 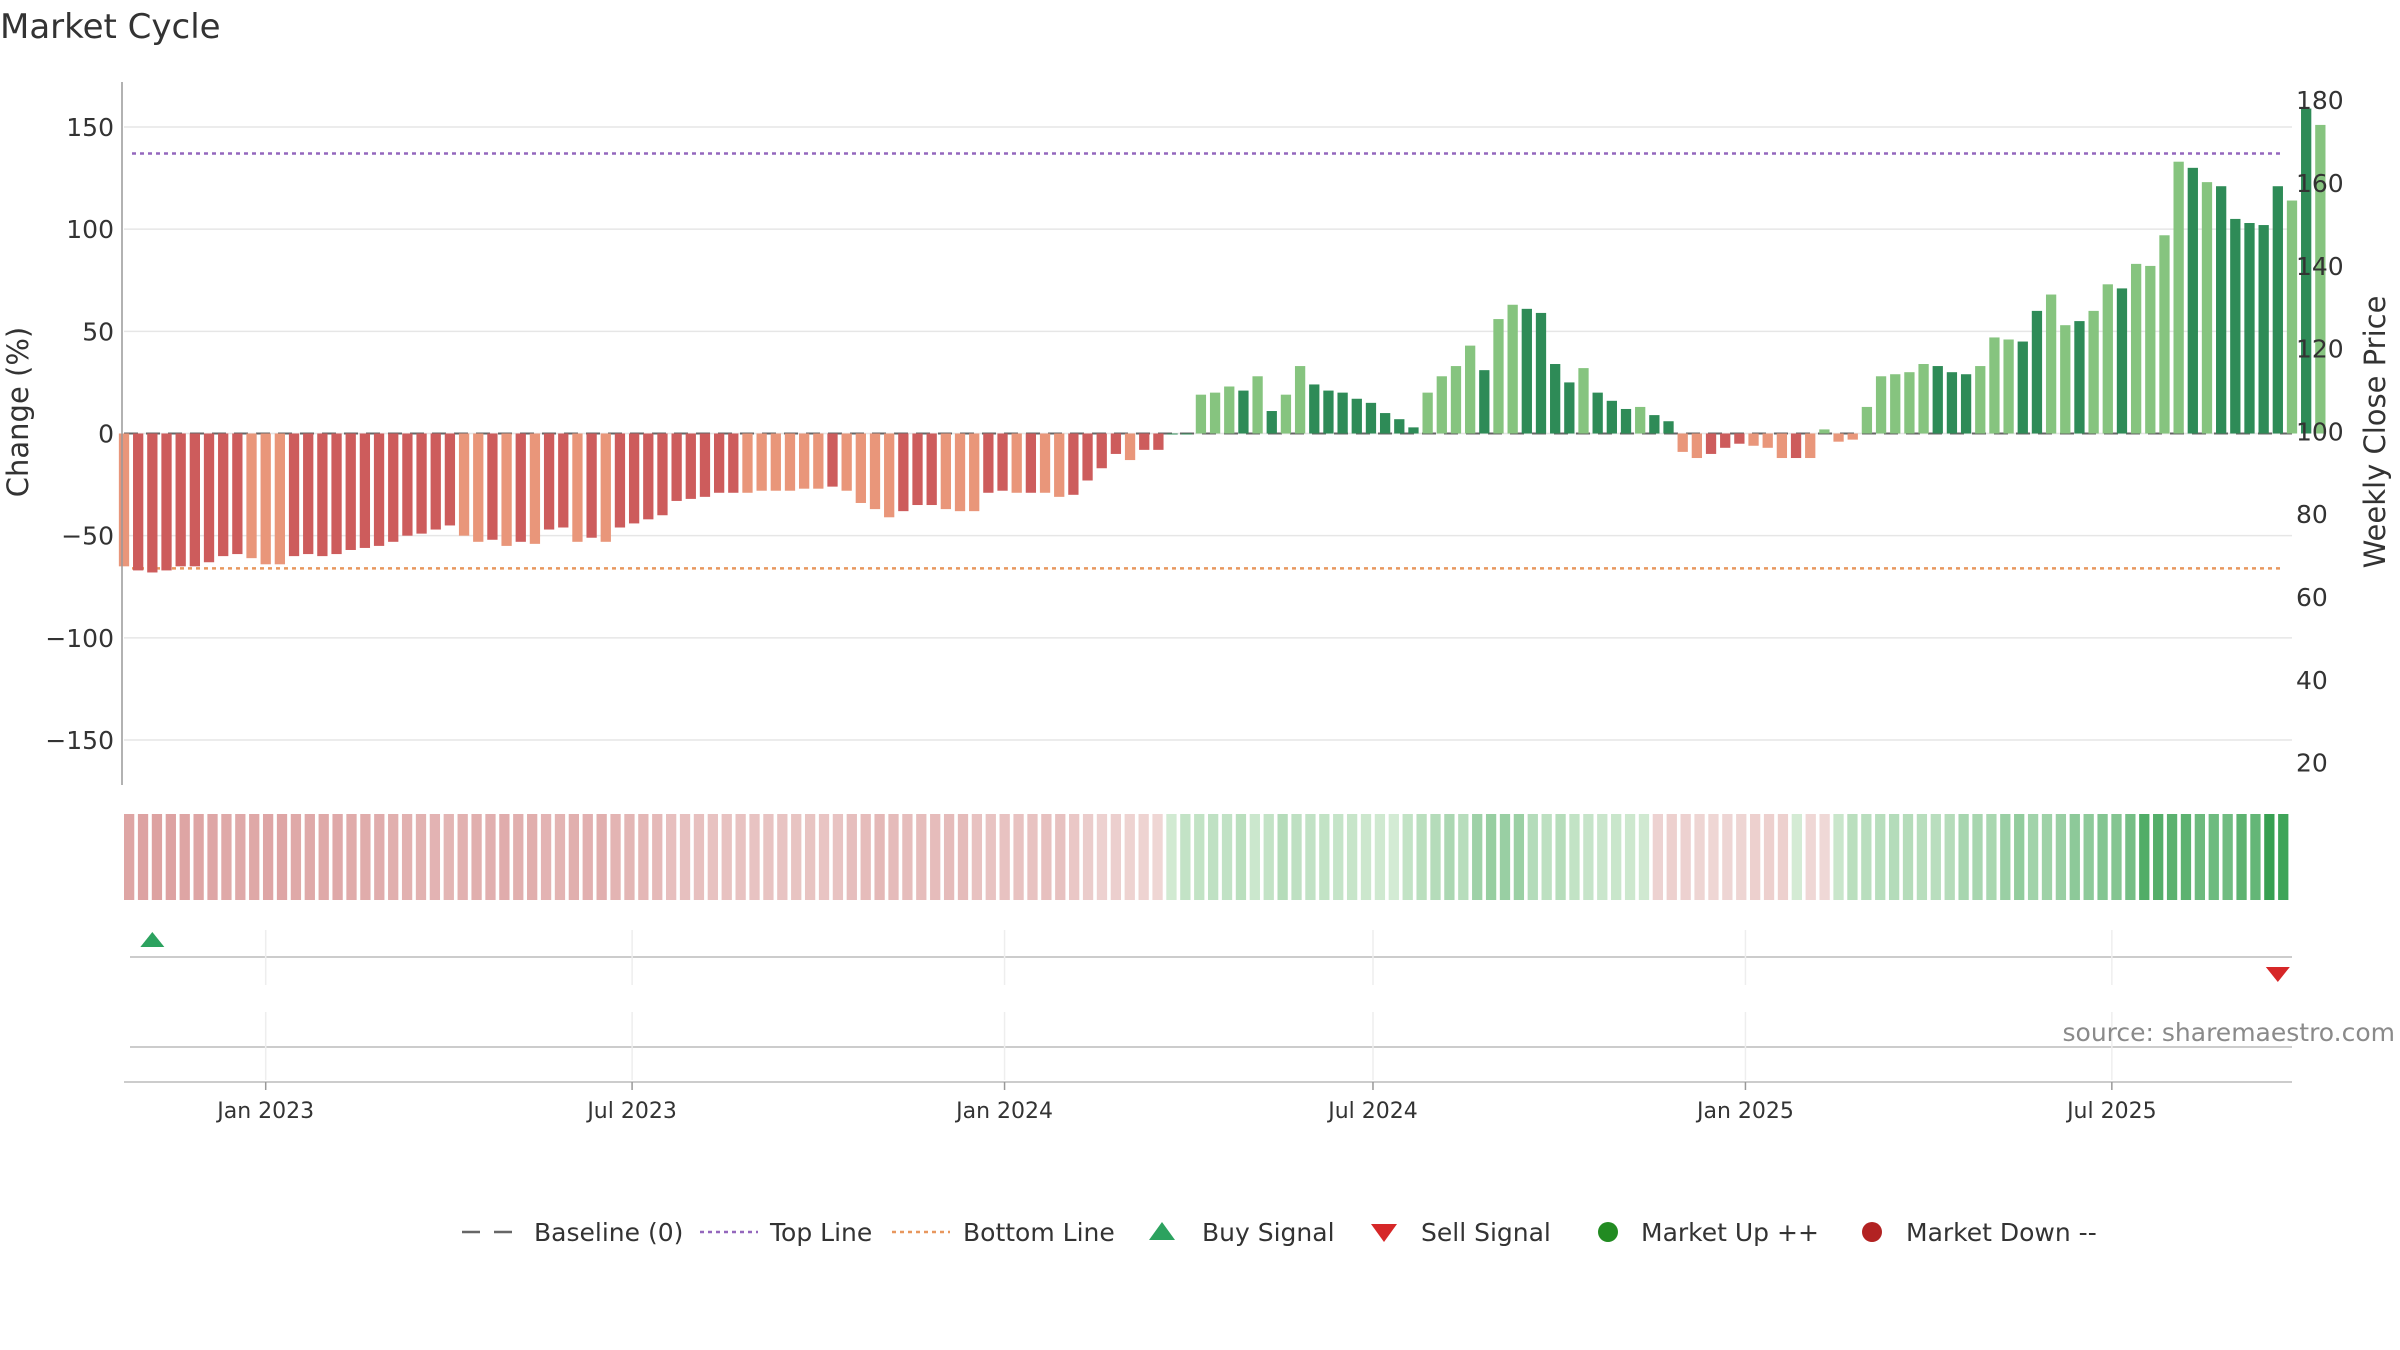 I want to click on legend-label: Sell Signal, so click(x=1486, y=1232).